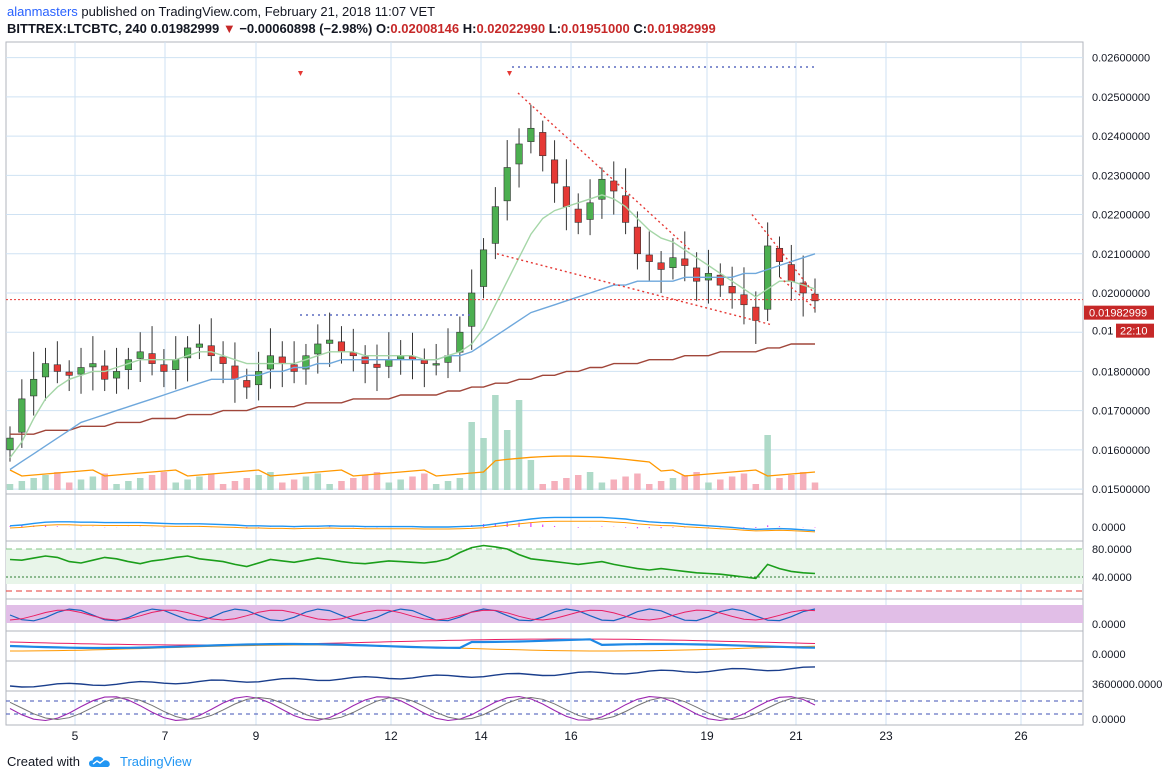 This screenshot has width=1171, height=780. Describe the element at coordinates (1121, 451) in the screenshot. I see `y-tick-label: 0.01600000` at that location.